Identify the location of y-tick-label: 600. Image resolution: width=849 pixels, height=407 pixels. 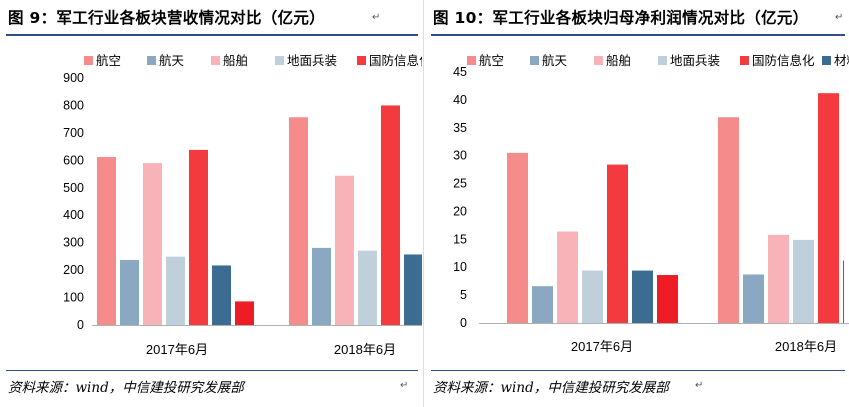
(73, 160).